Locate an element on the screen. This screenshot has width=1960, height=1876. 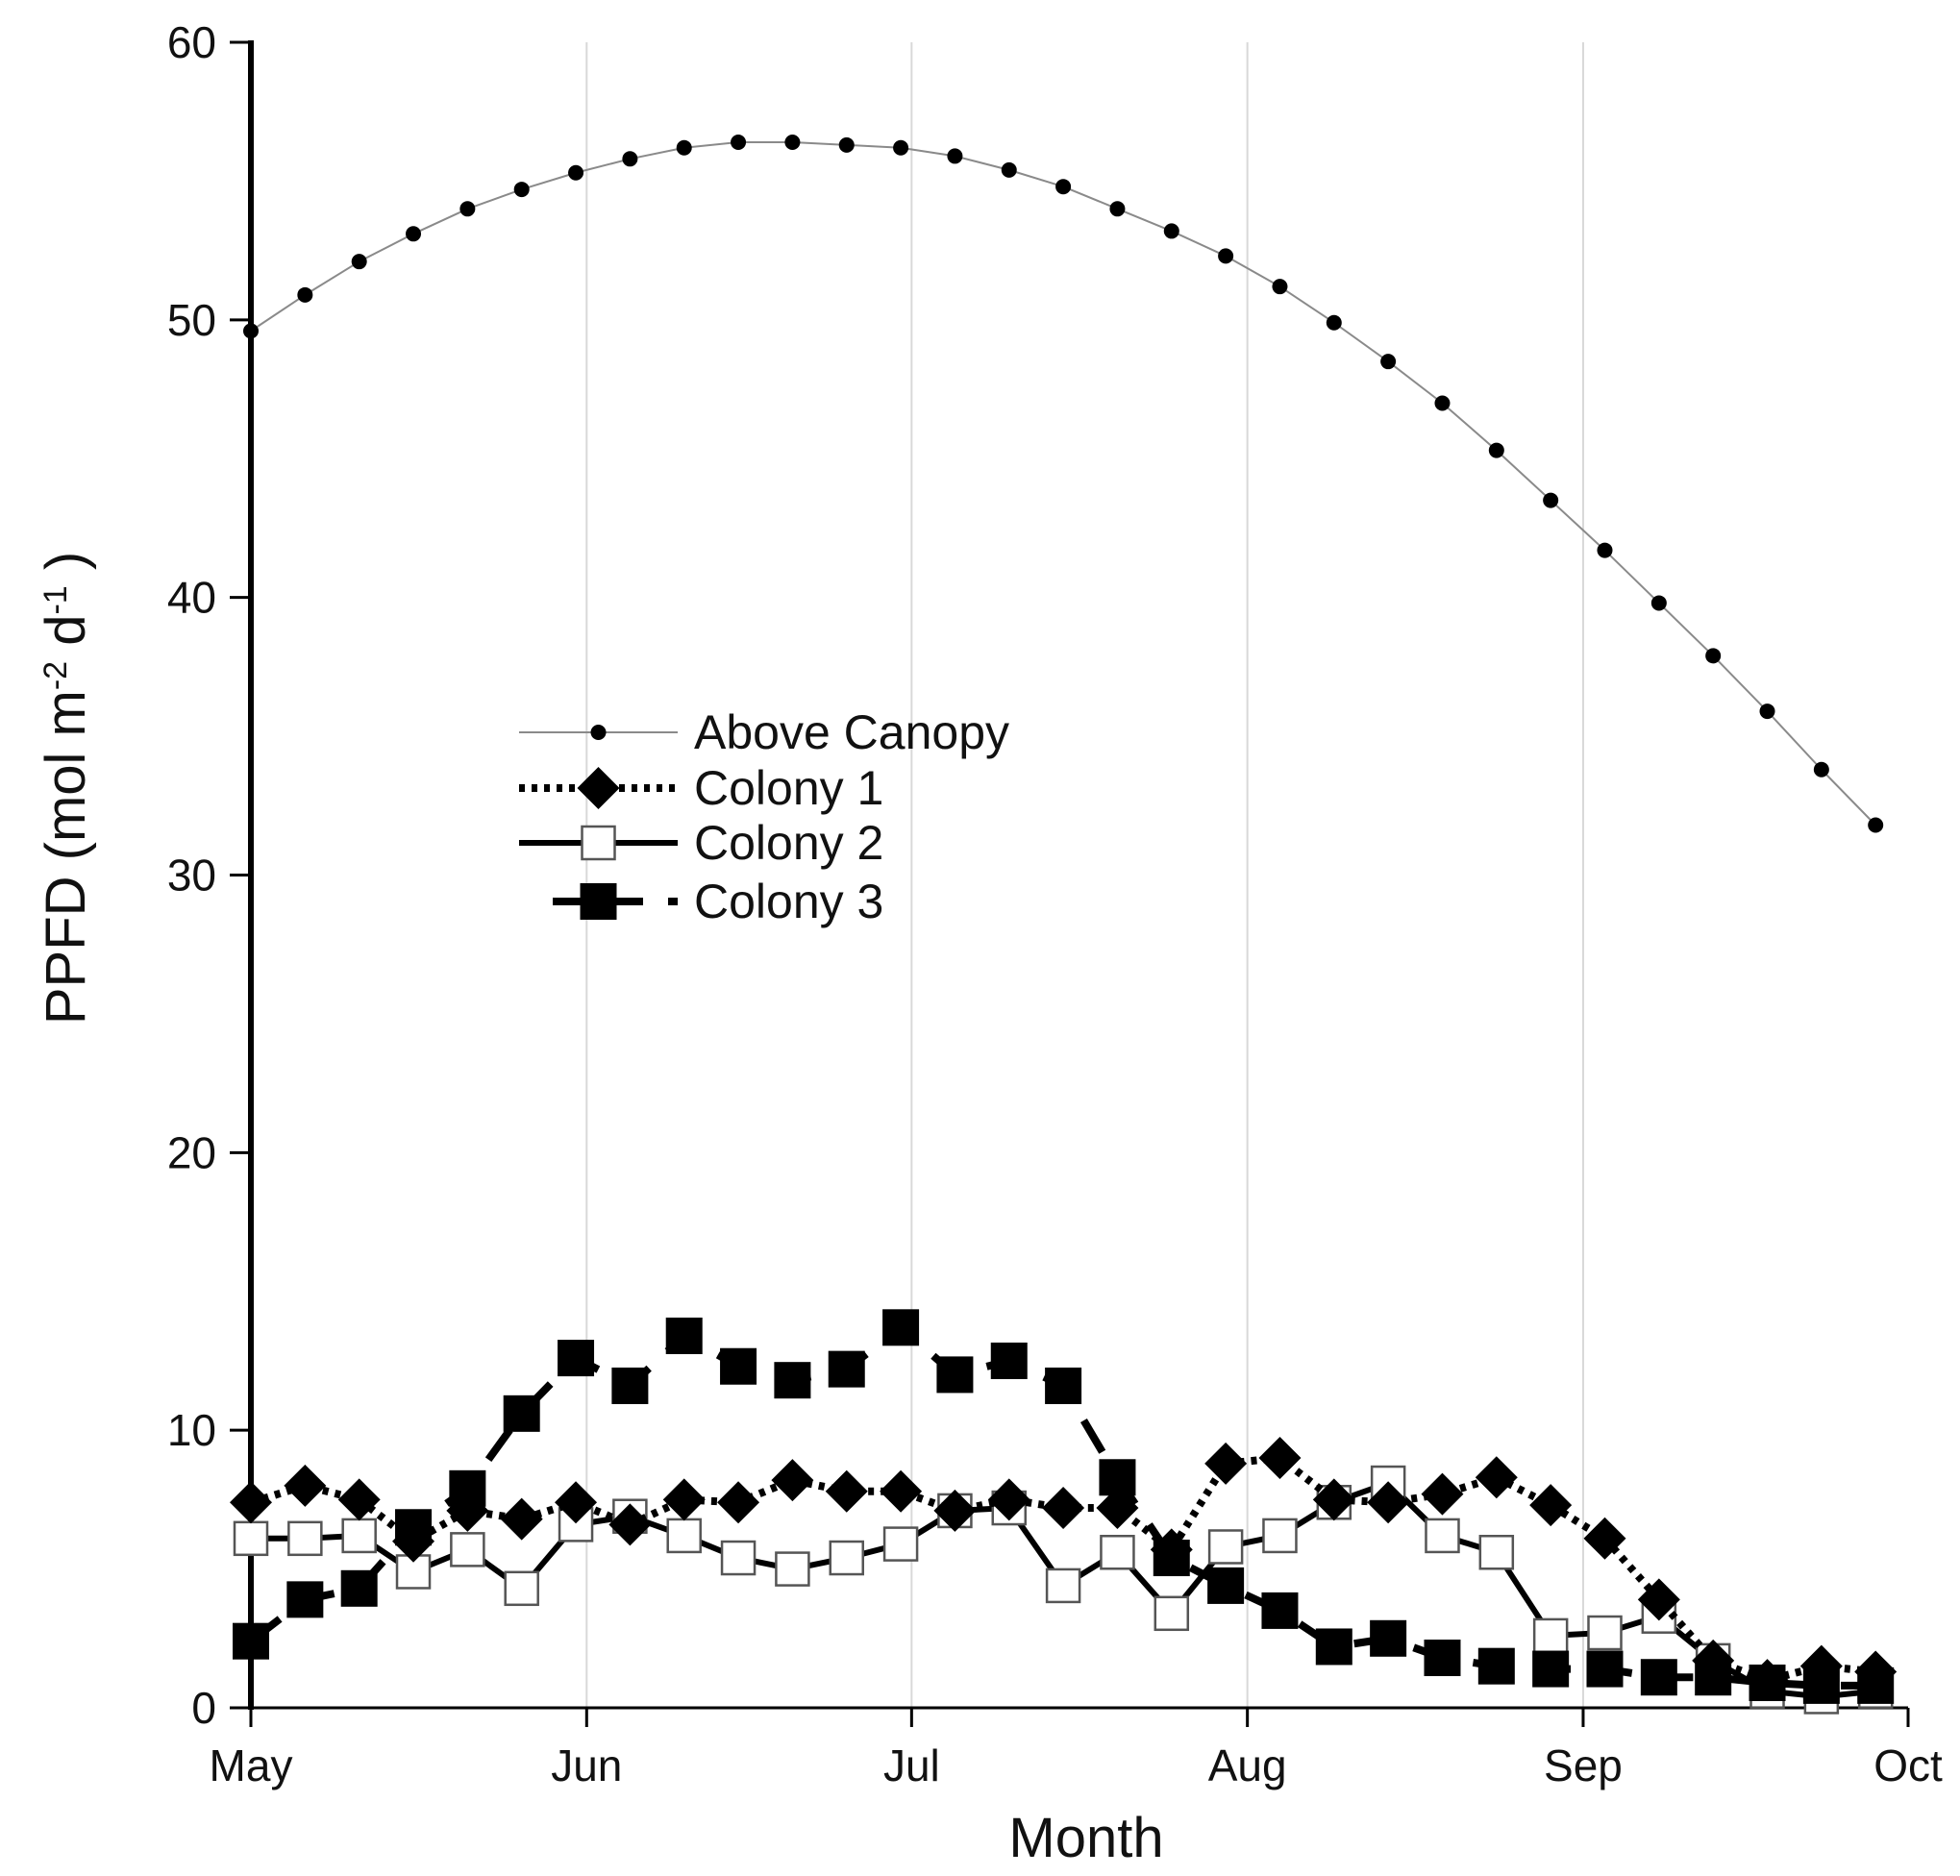
y-tick-label: 10 is located at coordinates (191, 1430).